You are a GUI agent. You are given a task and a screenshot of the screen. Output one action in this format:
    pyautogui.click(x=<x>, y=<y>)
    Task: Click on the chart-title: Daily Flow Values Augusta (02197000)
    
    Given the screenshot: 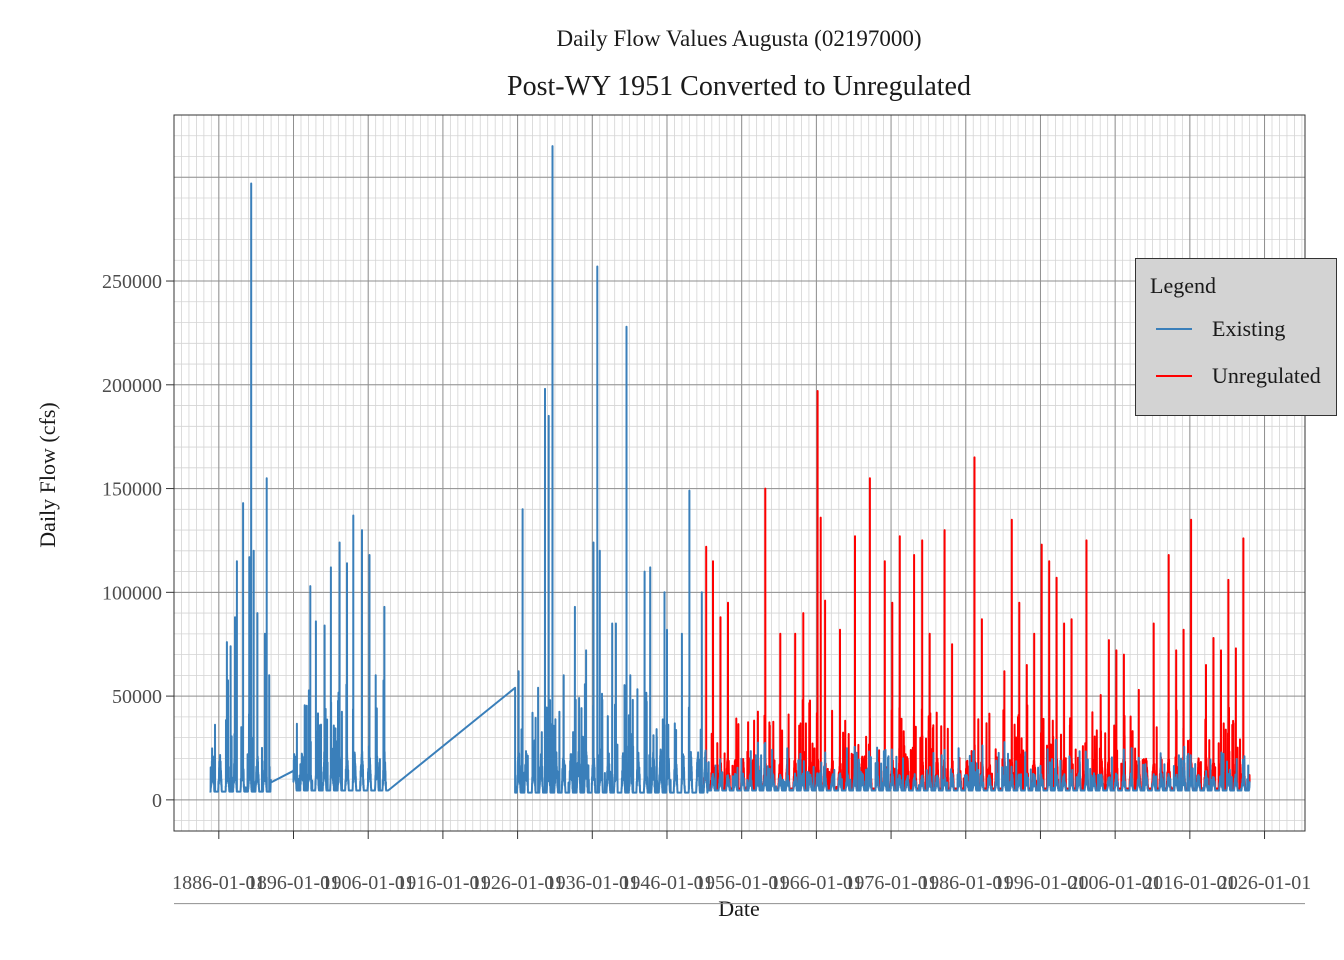 What is the action you would take?
    pyautogui.click(x=739, y=38)
    